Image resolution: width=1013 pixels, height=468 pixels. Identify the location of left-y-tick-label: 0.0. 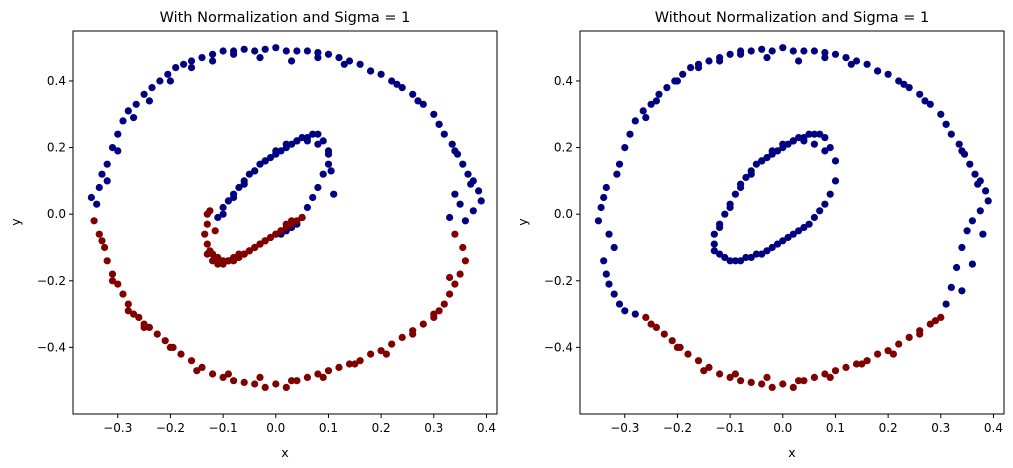
(56, 214).